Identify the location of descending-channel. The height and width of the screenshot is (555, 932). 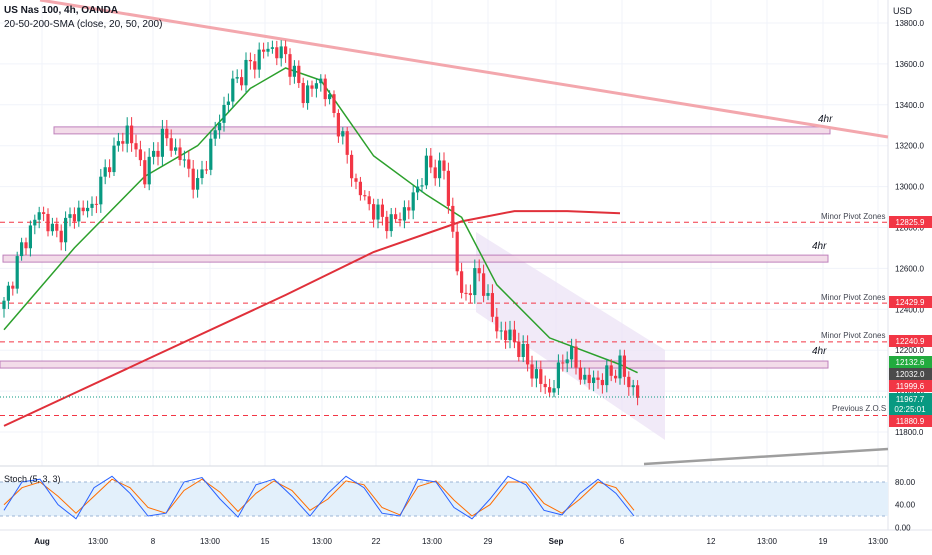
(570, 336).